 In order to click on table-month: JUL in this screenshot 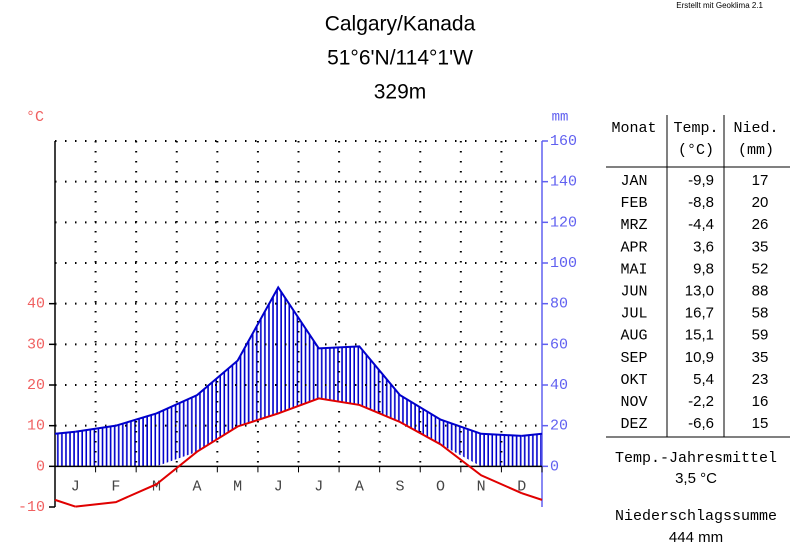, I will do `click(633, 314)`.